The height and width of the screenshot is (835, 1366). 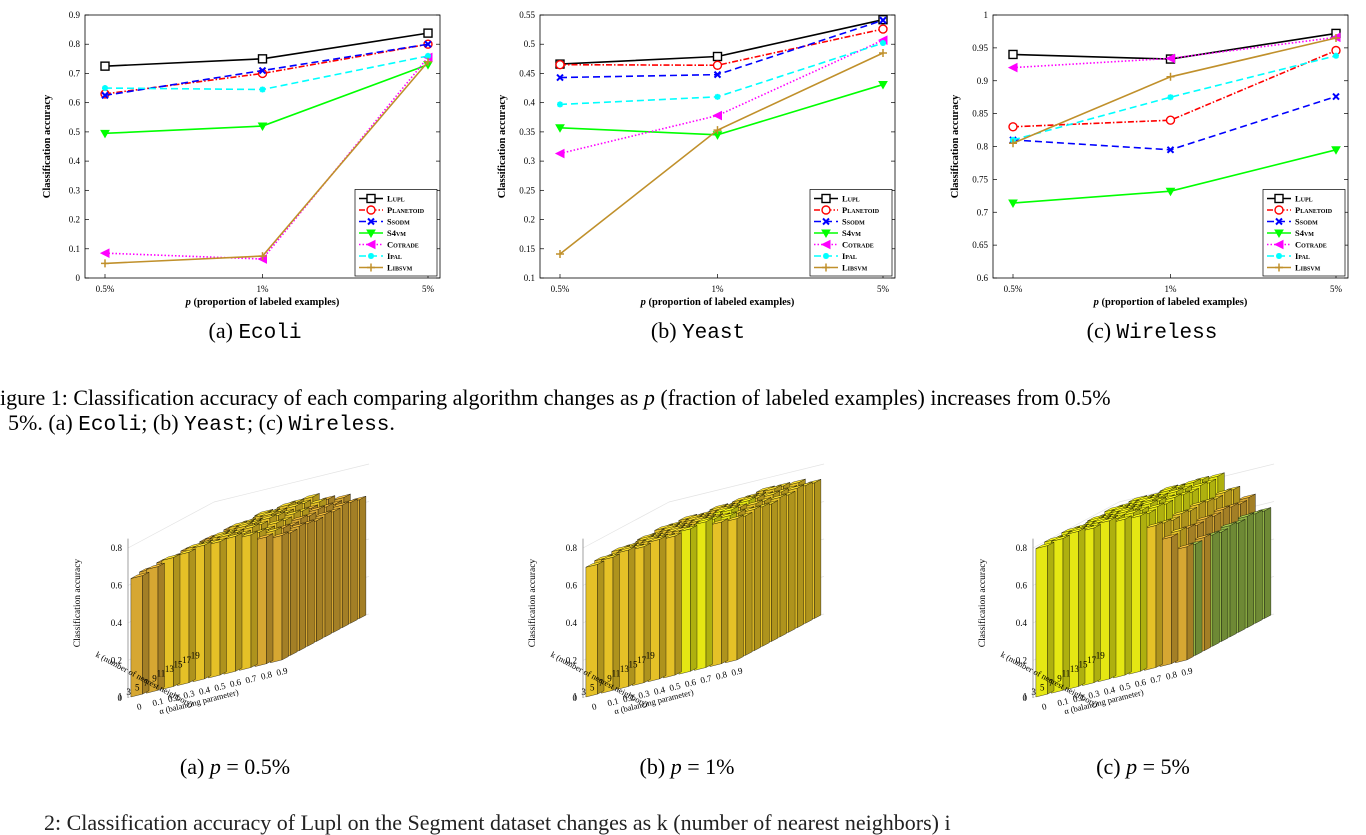 I want to click on grid-line, so click(x=626, y=525).